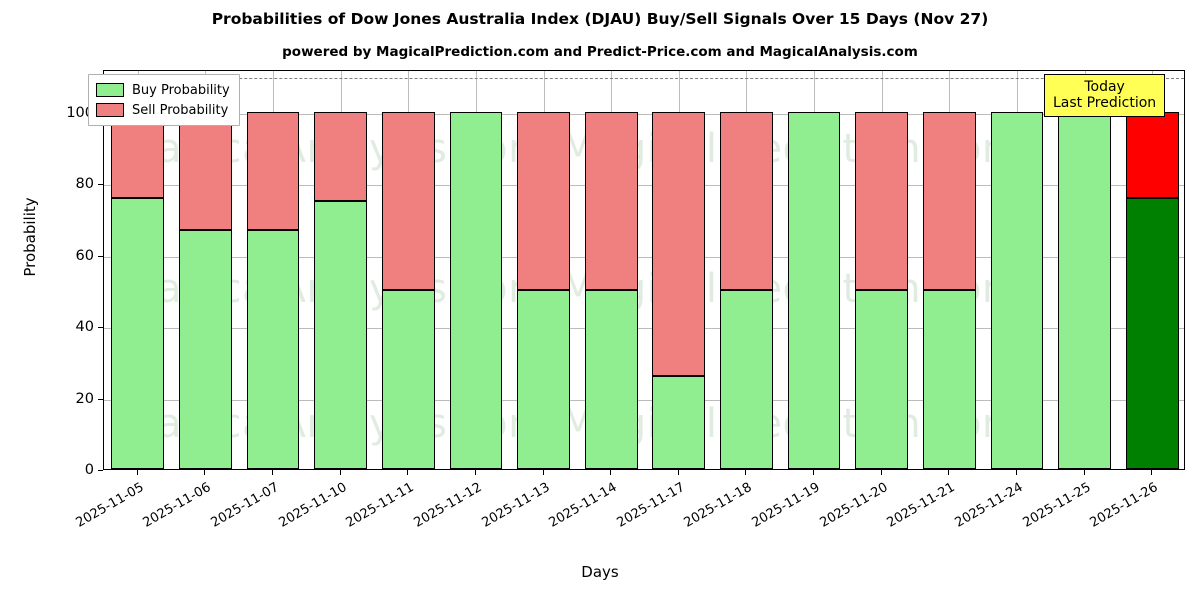 This screenshot has height=600, width=1200. What do you see at coordinates (180, 110) in the screenshot?
I see `legend-label-sell: Sell Probability` at bounding box center [180, 110].